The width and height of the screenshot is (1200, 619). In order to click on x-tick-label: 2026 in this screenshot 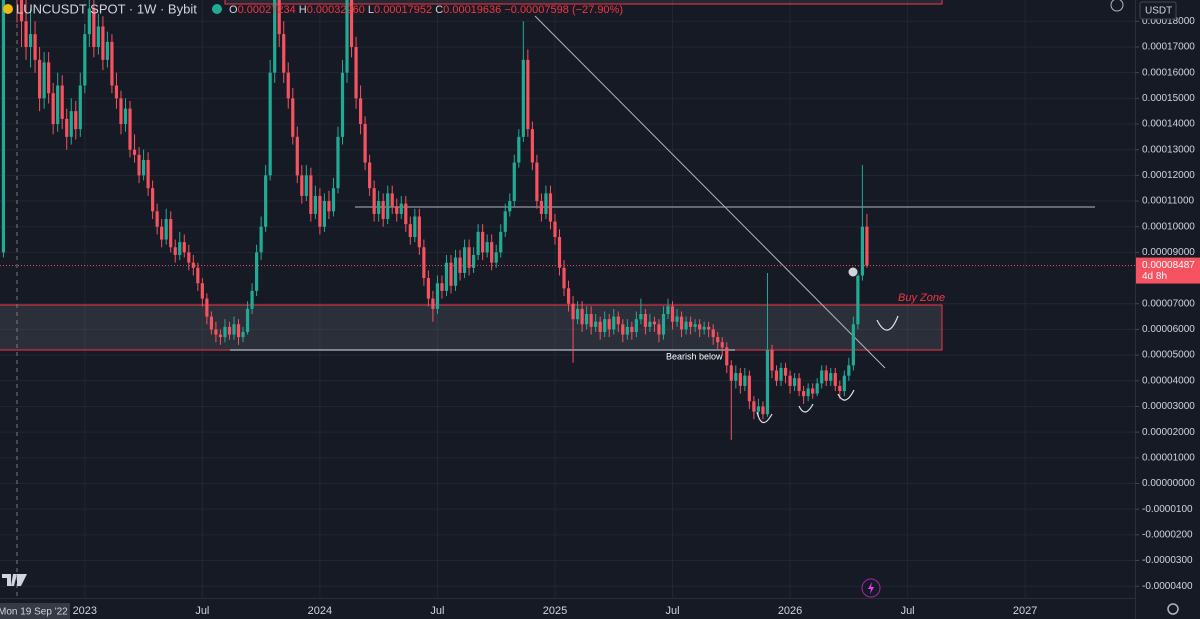, I will do `click(790, 611)`.